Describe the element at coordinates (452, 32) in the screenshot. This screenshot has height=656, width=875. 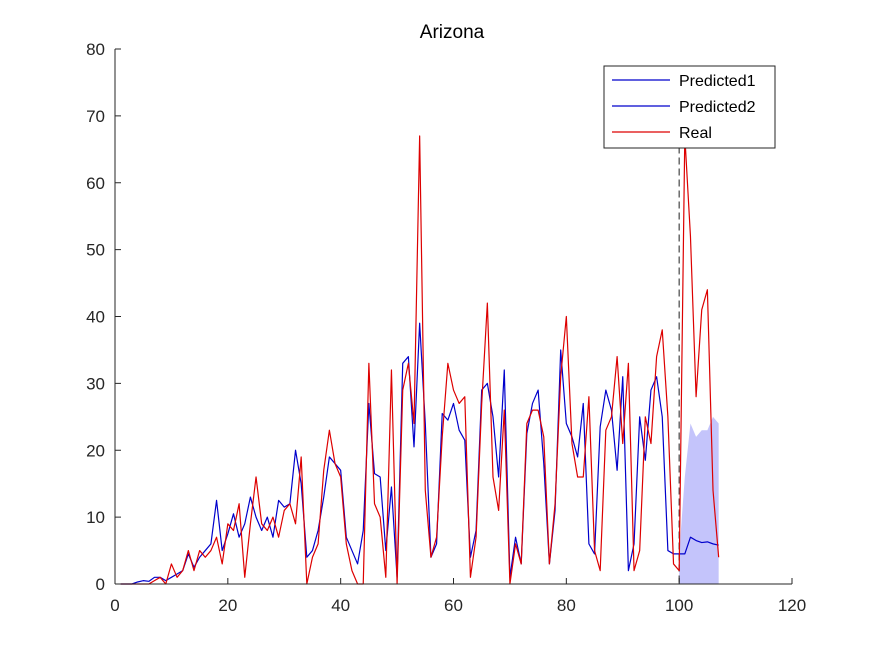
I see `chart-title: Arizona` at that location.